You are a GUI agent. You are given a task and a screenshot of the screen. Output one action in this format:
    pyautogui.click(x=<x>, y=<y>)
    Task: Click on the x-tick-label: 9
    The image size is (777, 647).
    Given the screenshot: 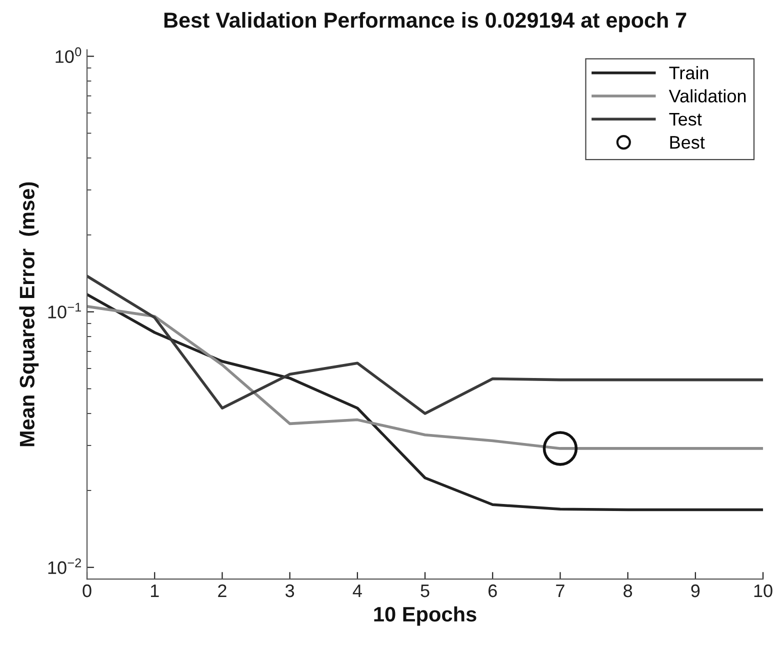 What is the action you would take?
    pyautogui.click(x=695, y=591)
    